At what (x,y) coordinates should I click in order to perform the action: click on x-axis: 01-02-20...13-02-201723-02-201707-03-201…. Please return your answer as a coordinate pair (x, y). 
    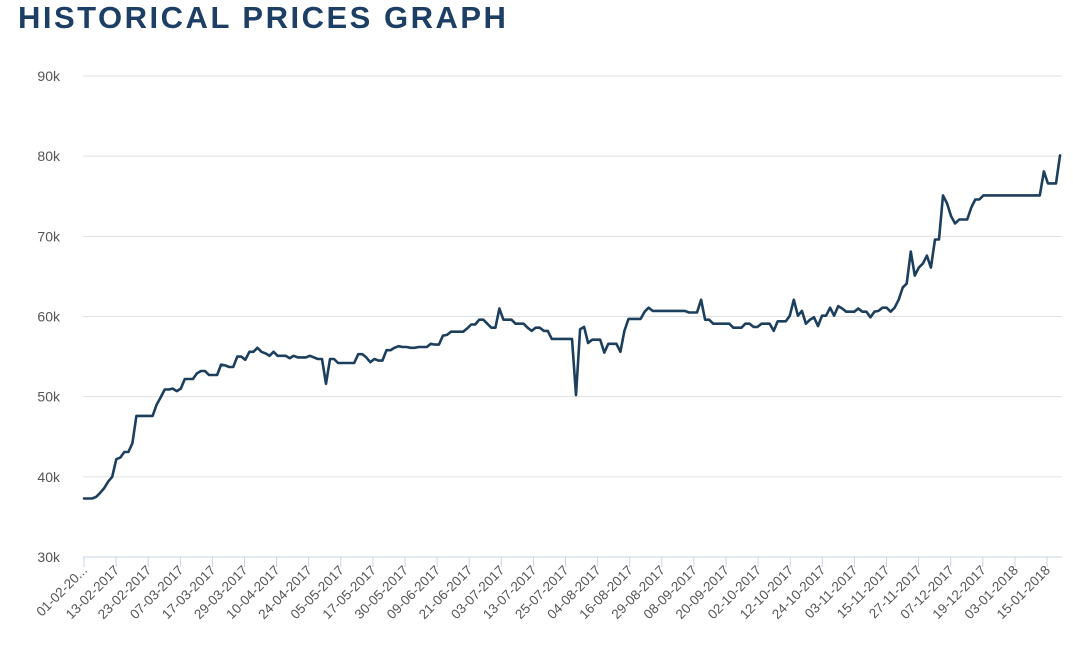
    Looking at the image, I should click on (547, 589).